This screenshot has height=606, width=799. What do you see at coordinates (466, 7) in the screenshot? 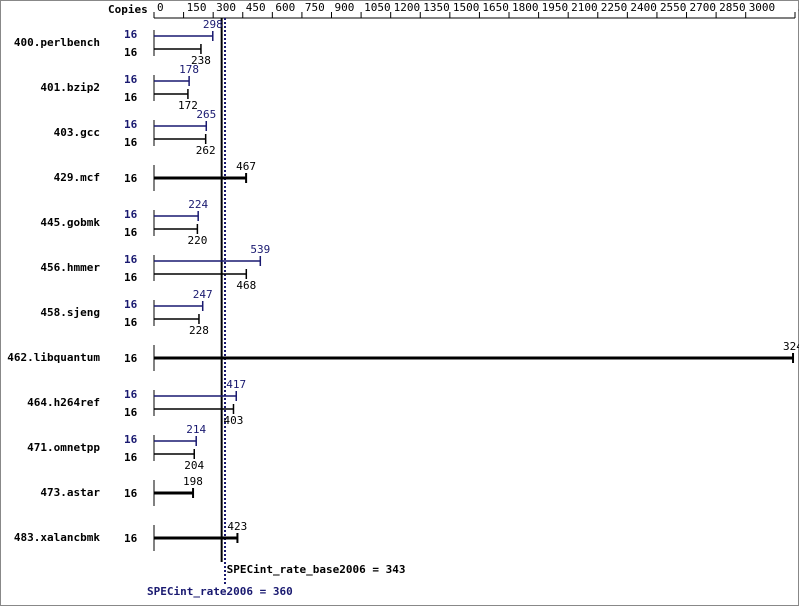
I see `x-tick-label: 1500` at bounding box center [466, 7].